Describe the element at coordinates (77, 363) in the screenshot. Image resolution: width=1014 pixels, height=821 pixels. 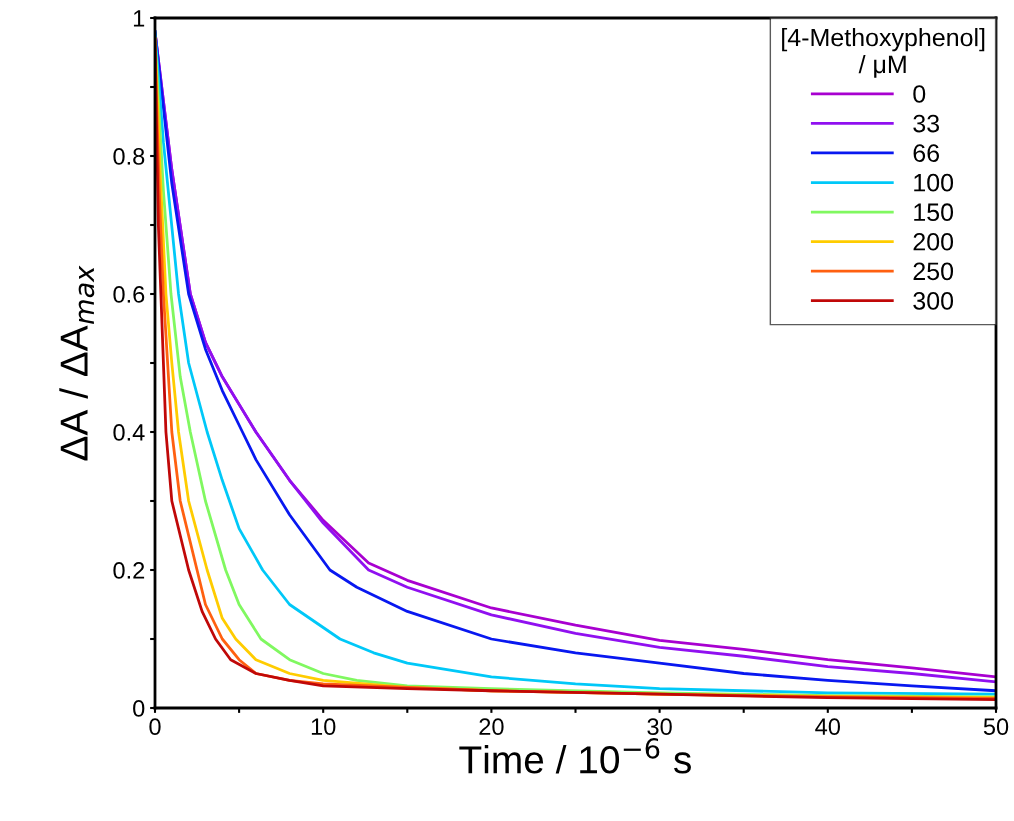
I see `y-axis-title: ΔA / ΔA$_{max}$` at that location.